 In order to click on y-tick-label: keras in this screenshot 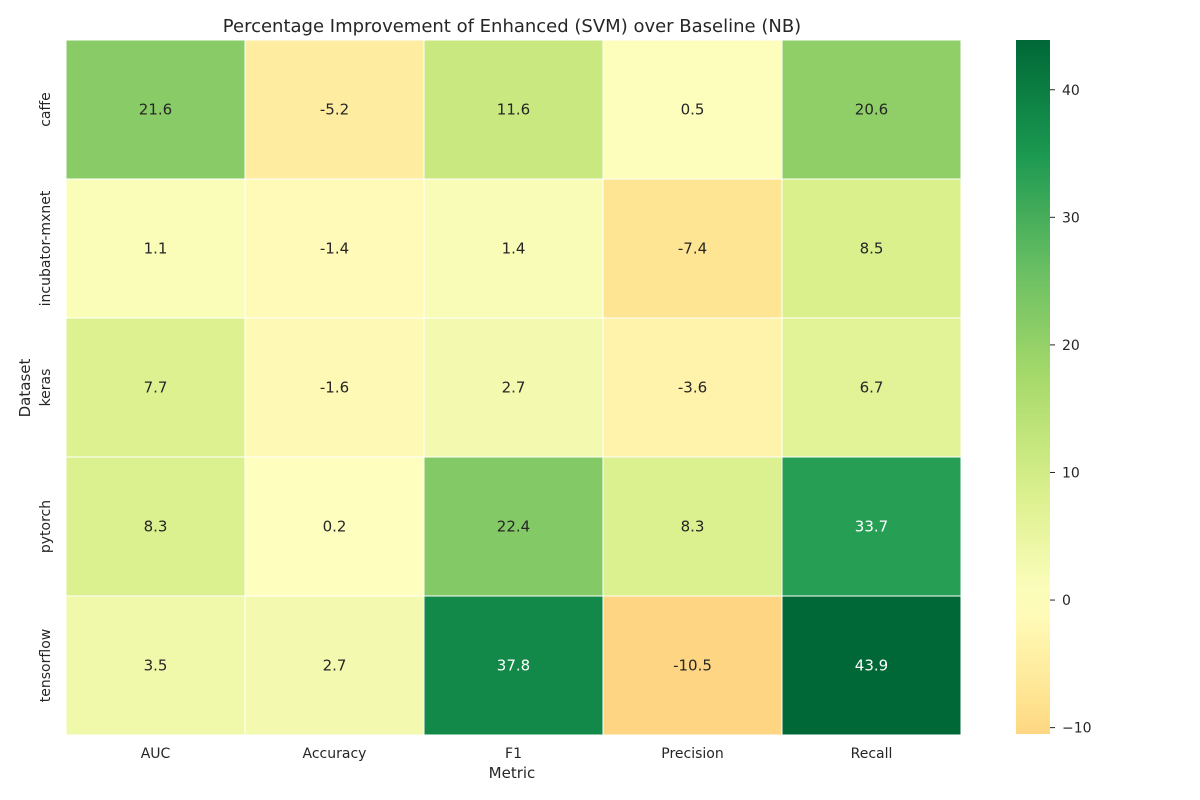, I will do `click(46, 388)`.